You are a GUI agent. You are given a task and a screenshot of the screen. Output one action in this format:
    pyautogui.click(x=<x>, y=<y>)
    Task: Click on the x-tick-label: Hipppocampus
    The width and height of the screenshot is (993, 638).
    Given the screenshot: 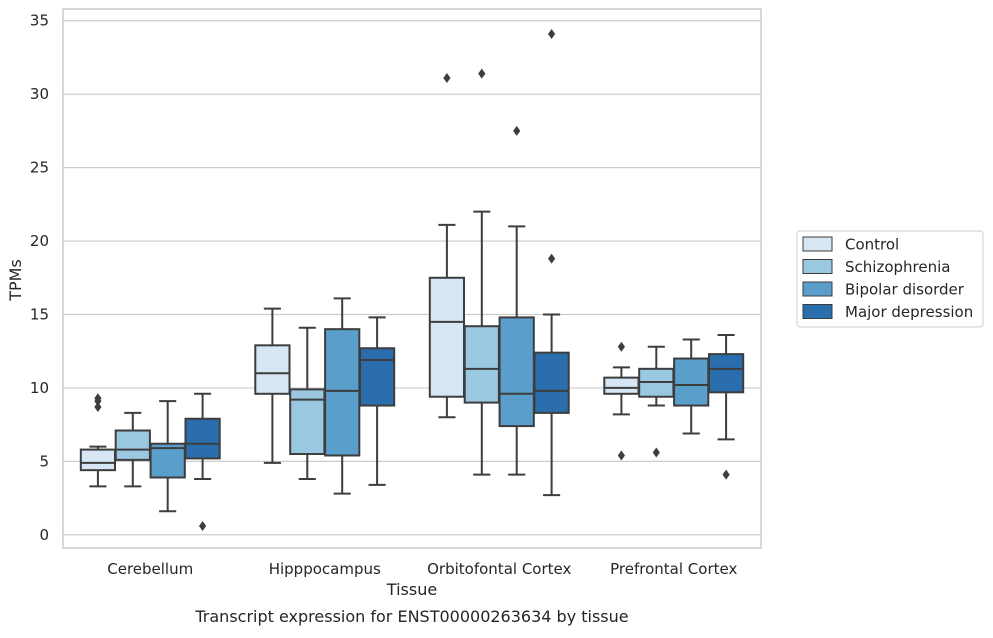 What is the action you would take?
    pyautogui.click(x=325, y=569)
    